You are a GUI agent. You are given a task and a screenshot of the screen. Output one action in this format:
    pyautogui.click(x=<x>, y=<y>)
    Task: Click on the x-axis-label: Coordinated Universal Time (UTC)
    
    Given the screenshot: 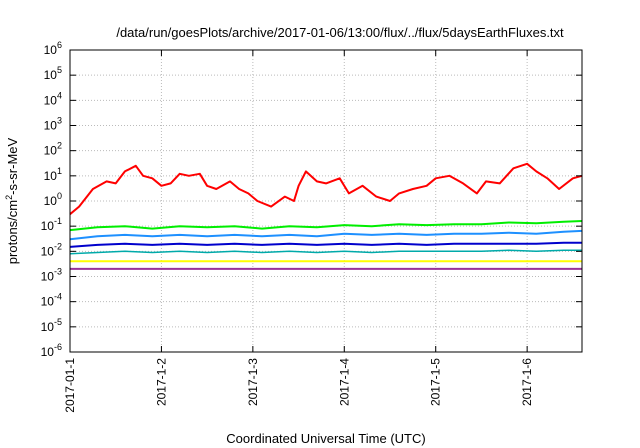 What is the action you would take?
    pyautogui.click(x=325, y=438)
    